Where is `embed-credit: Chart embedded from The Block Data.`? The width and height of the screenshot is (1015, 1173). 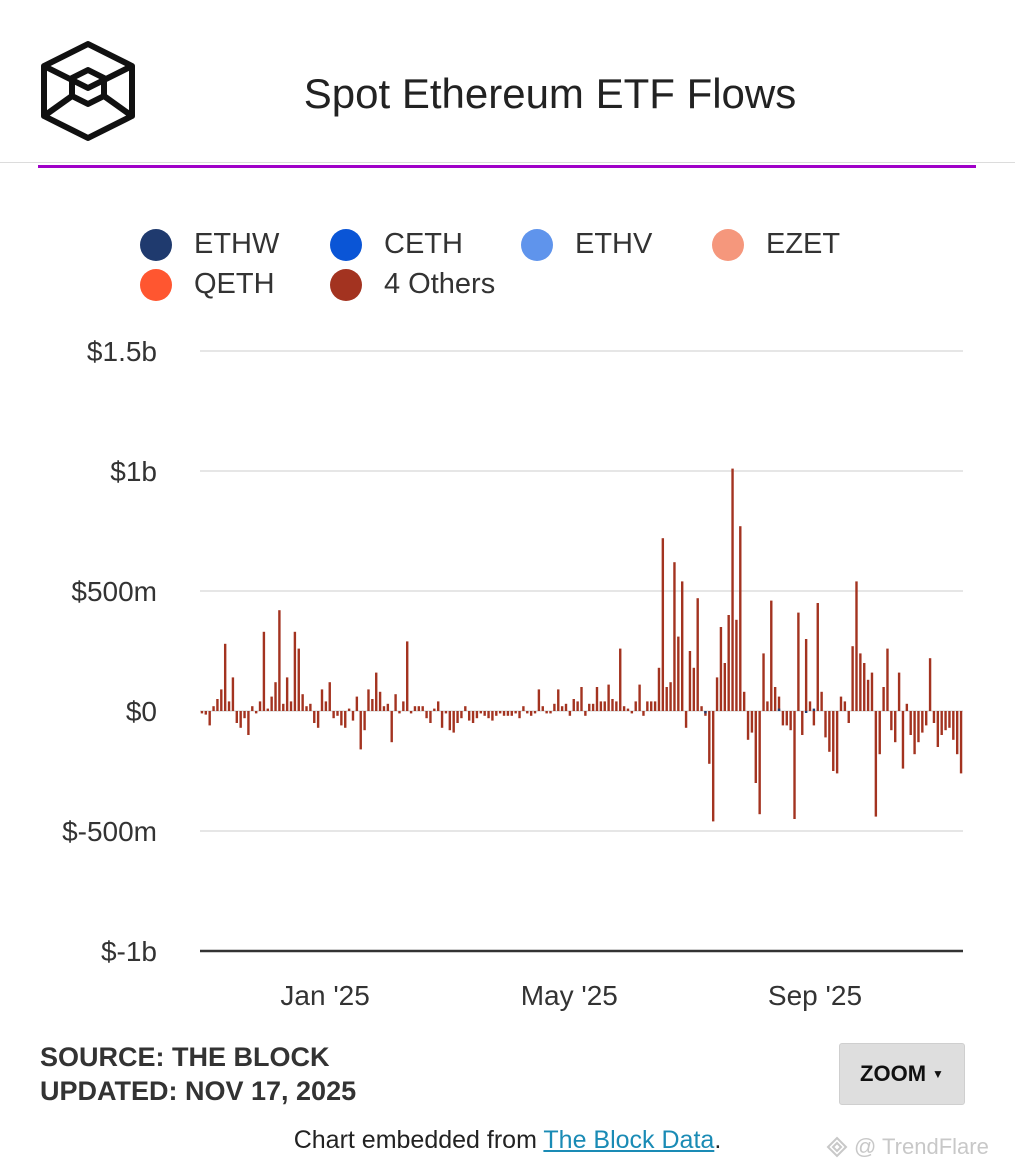
embed-credit: Chart embedded from The Block Data. is located at coordinates (507, 1140).